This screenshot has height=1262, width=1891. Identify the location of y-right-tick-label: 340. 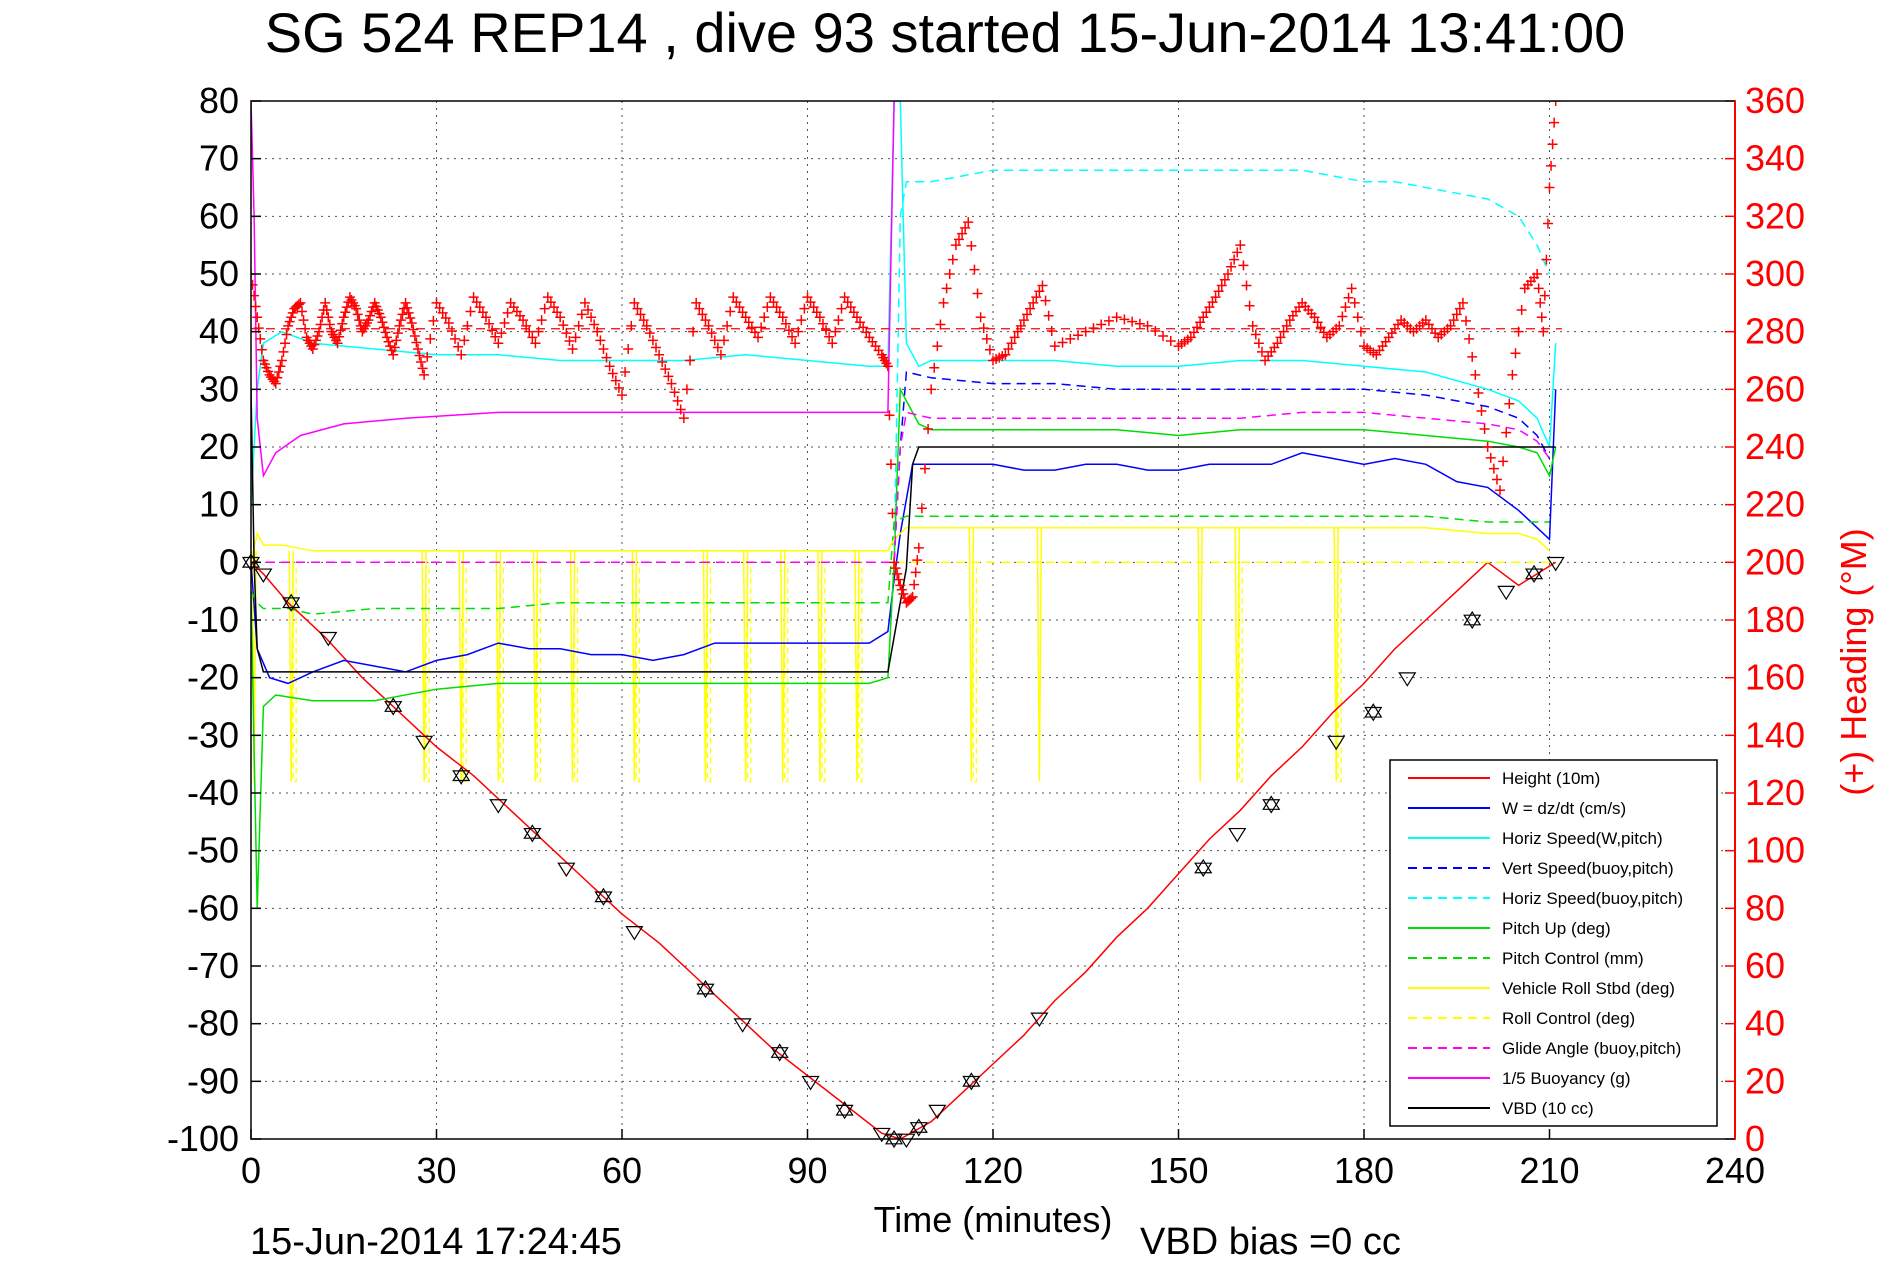
(1775, 158).